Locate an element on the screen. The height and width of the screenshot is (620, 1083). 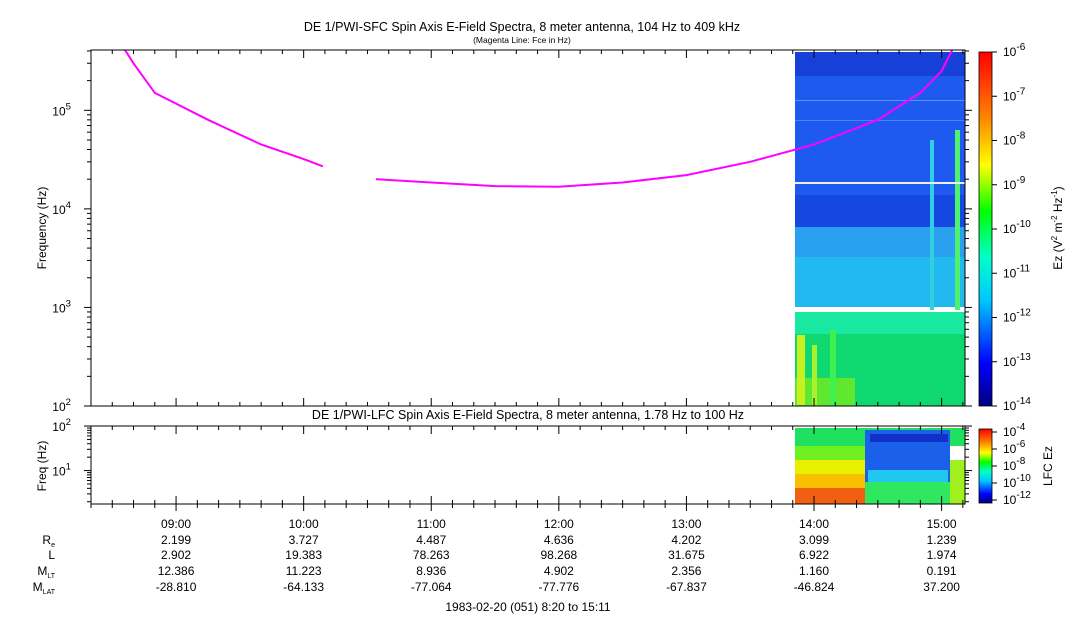
ephemeris-value: 4.902 is located at coordinates (559, 571).